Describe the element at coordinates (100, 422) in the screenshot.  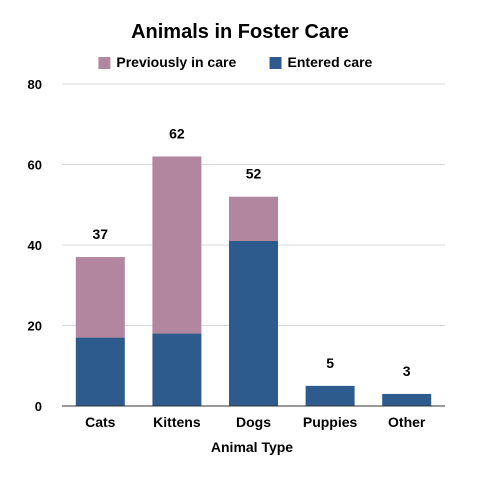
I see `x-tick-label: Cats` at that location.